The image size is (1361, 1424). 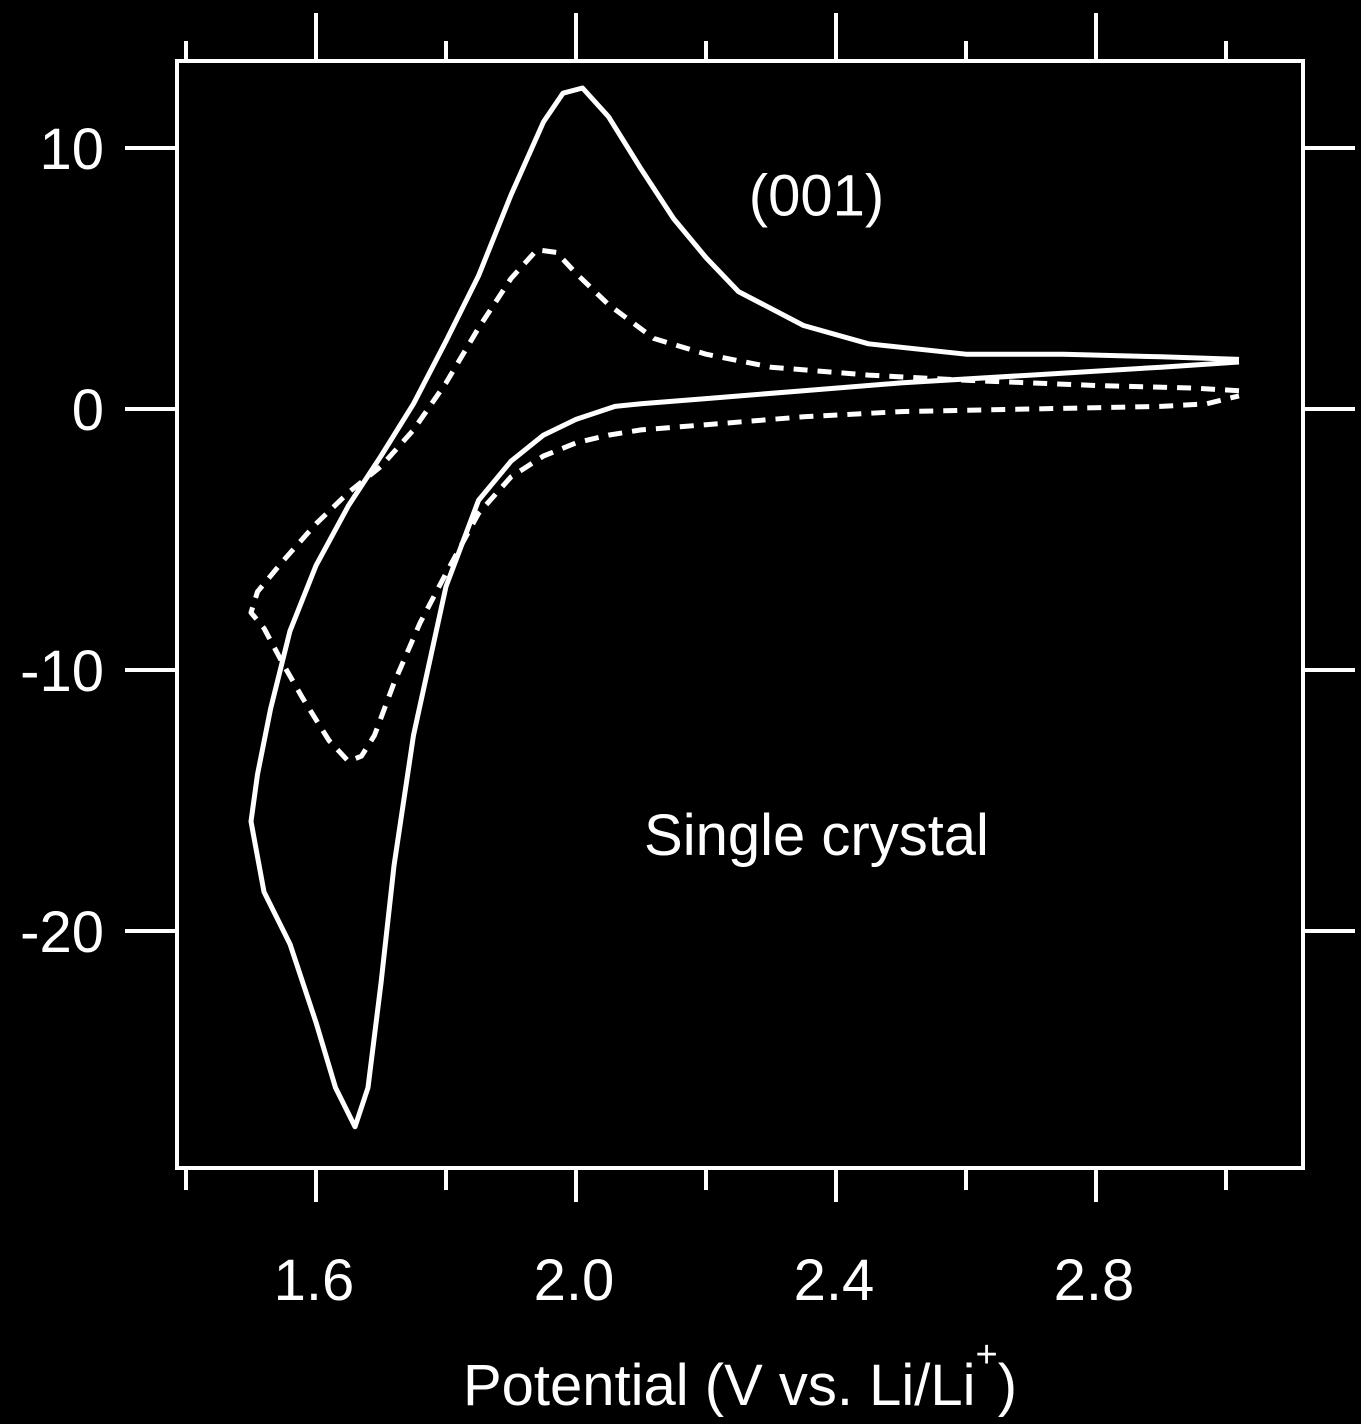 I want to click on annotation-sample-type: Single crystal, so click(x=816, y=835).